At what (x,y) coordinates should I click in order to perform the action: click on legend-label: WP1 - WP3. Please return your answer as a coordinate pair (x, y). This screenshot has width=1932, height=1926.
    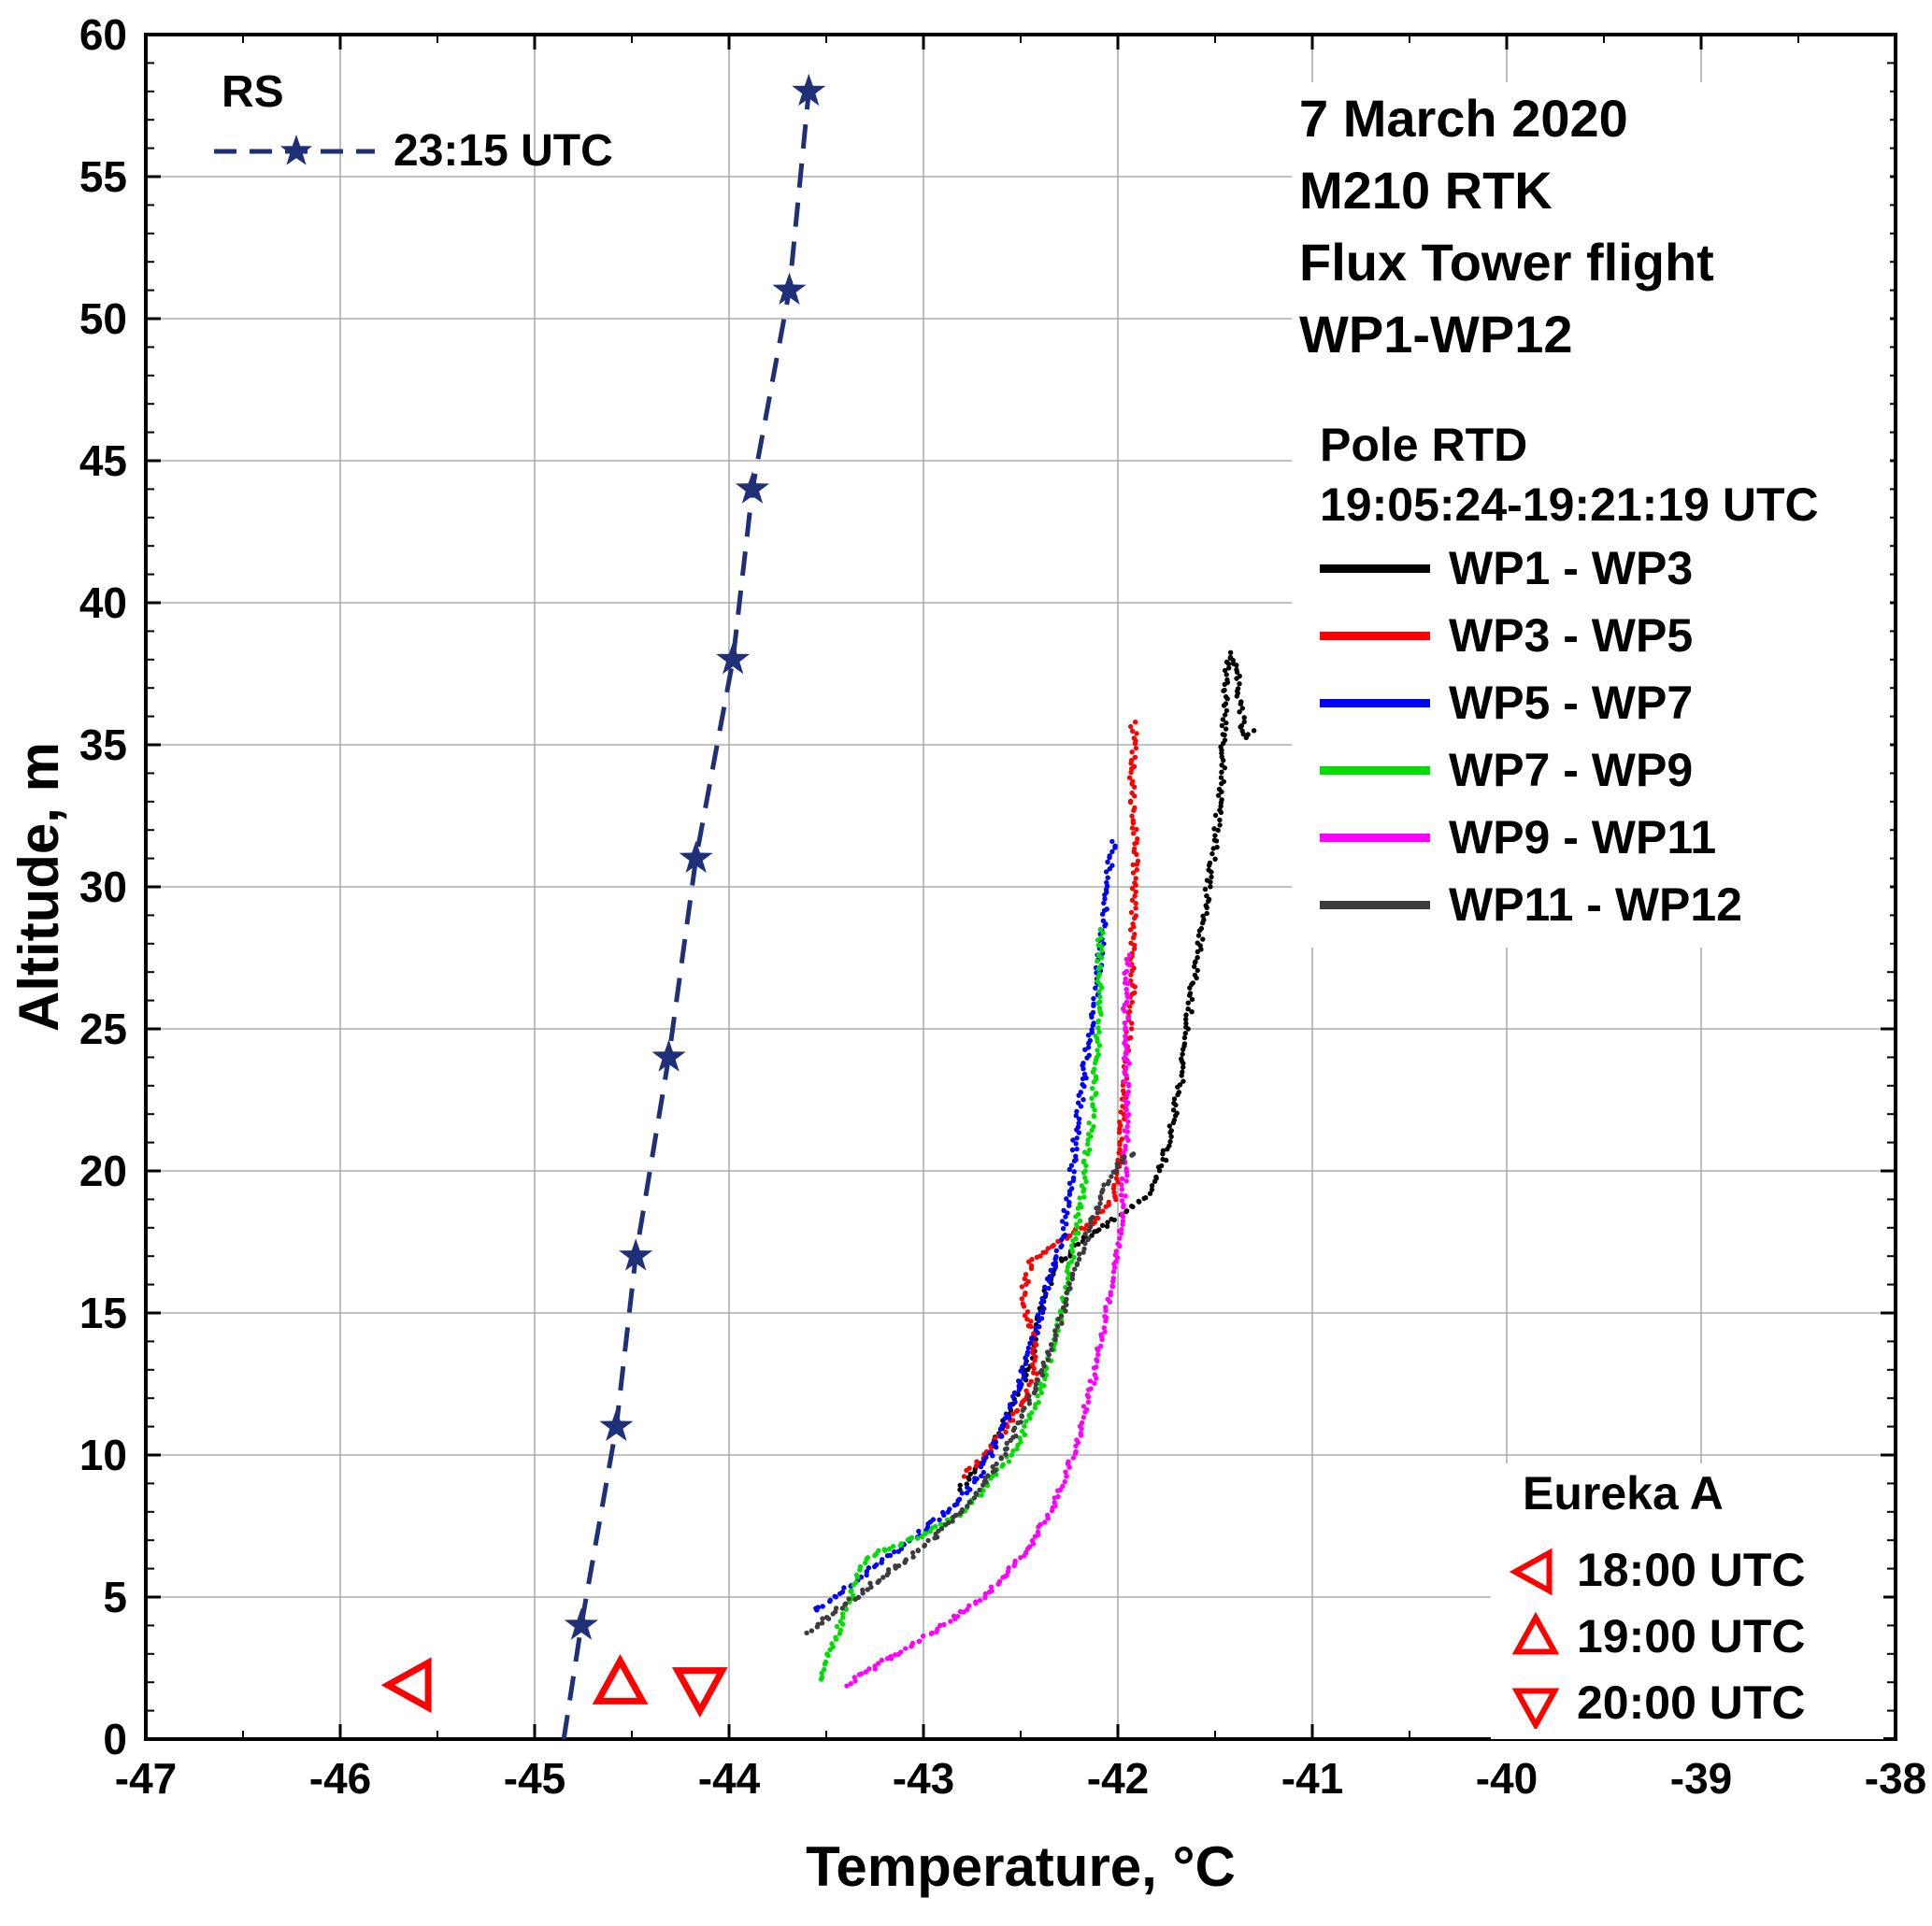
    Looking at the image, I should click on (1571, 568).